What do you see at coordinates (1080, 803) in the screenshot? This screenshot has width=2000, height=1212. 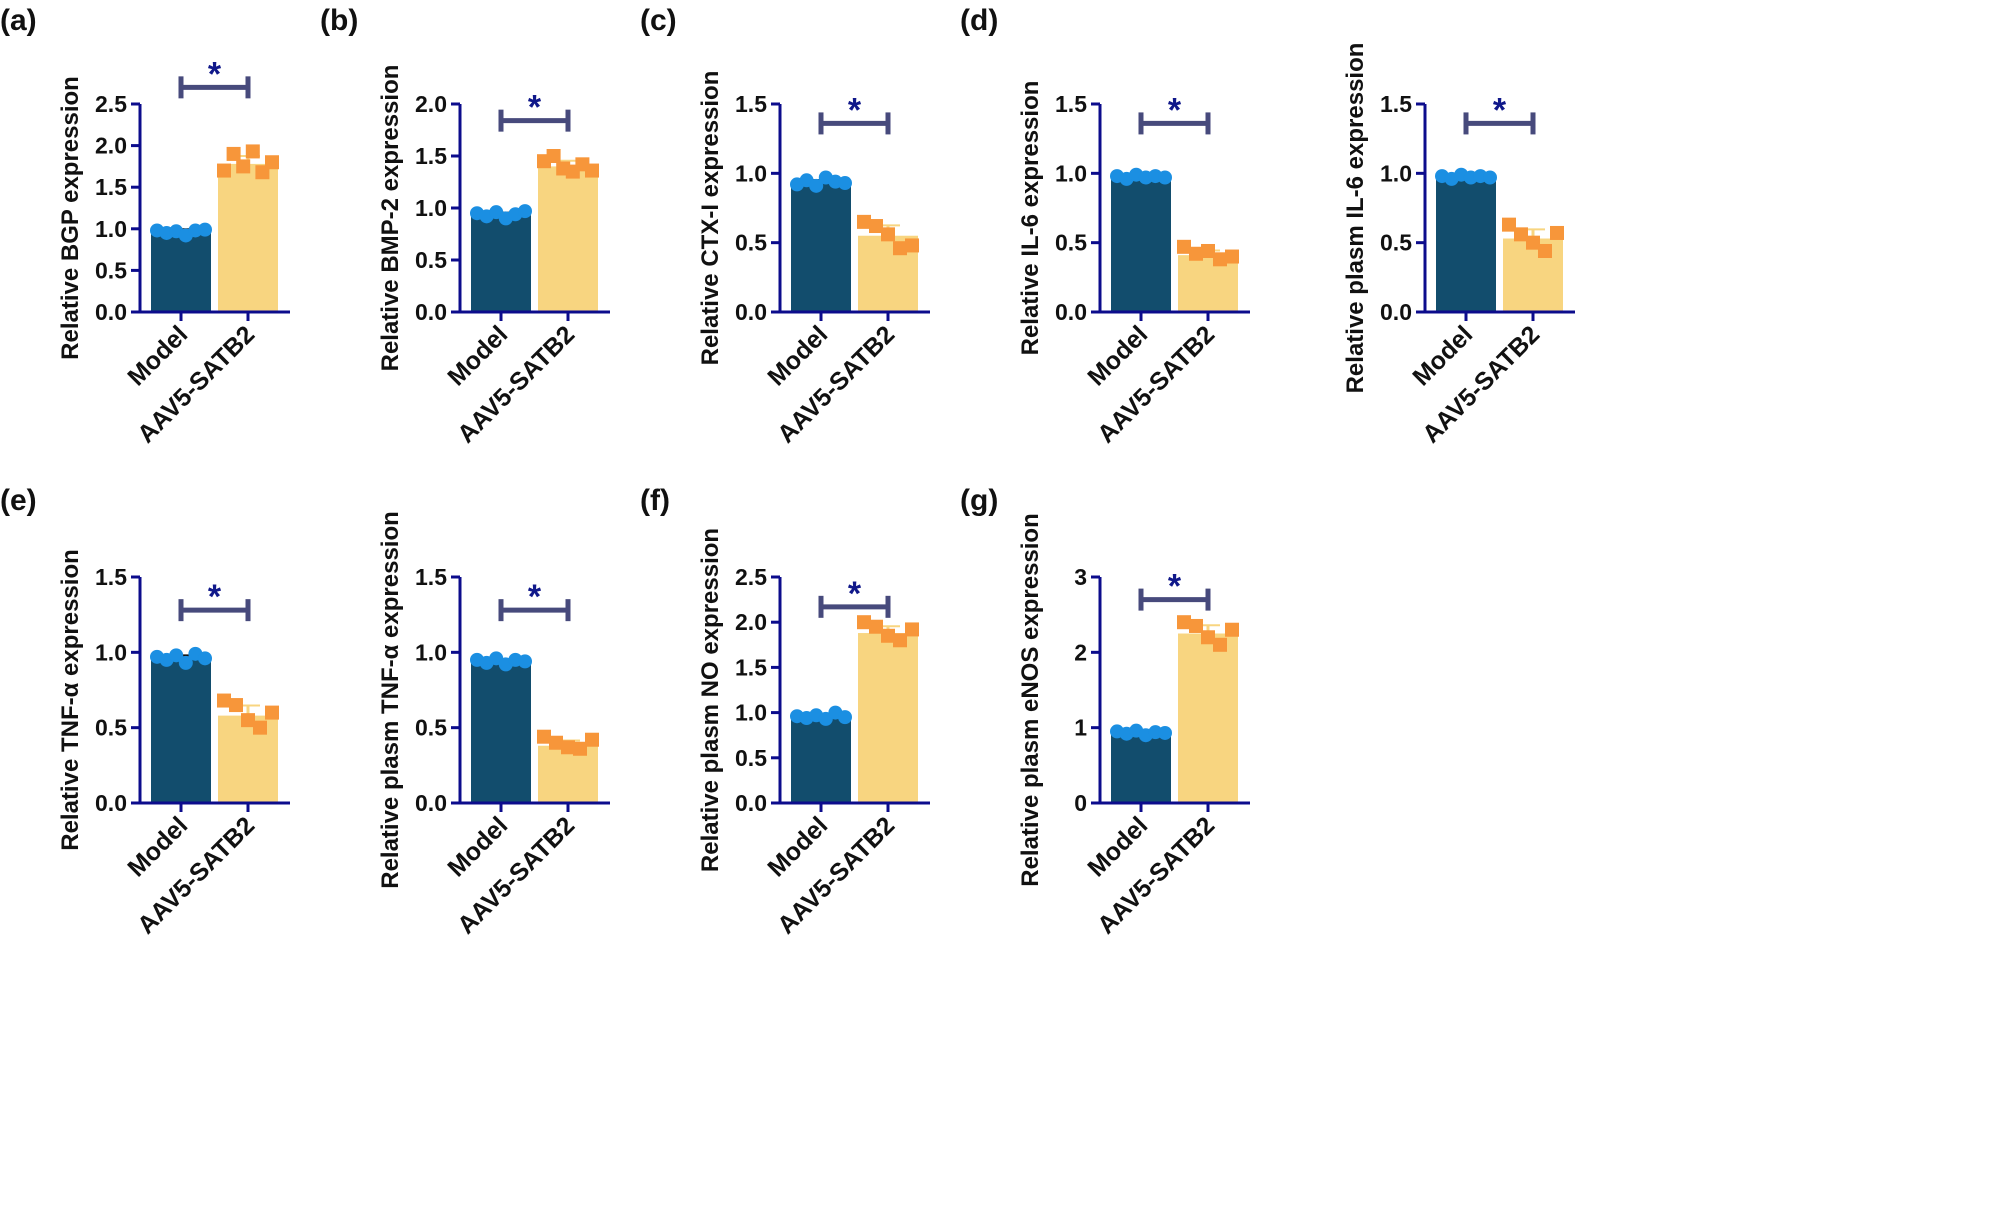 I see `y-tick-label: 0` at bounding box center [1080, 803].